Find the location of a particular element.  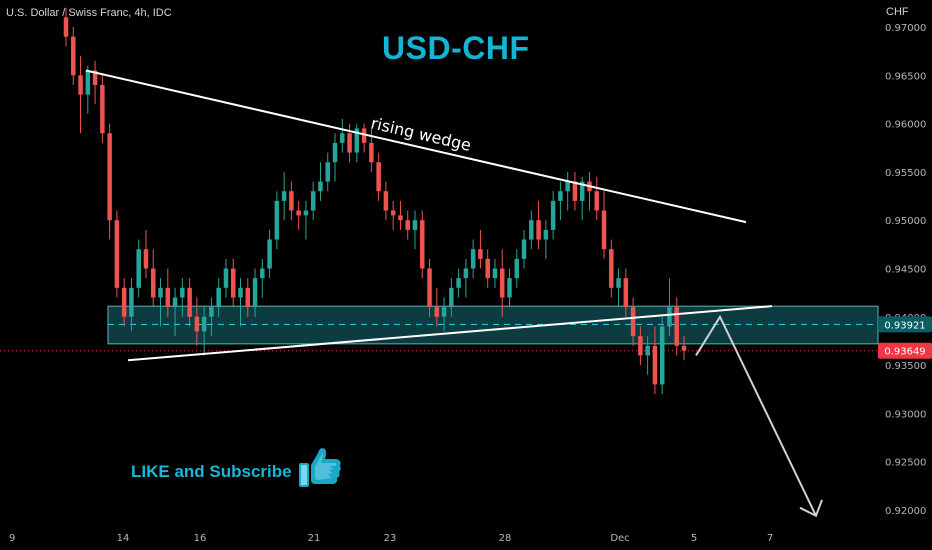

x-tick-label: 16 is located at coordinates (200, 538).